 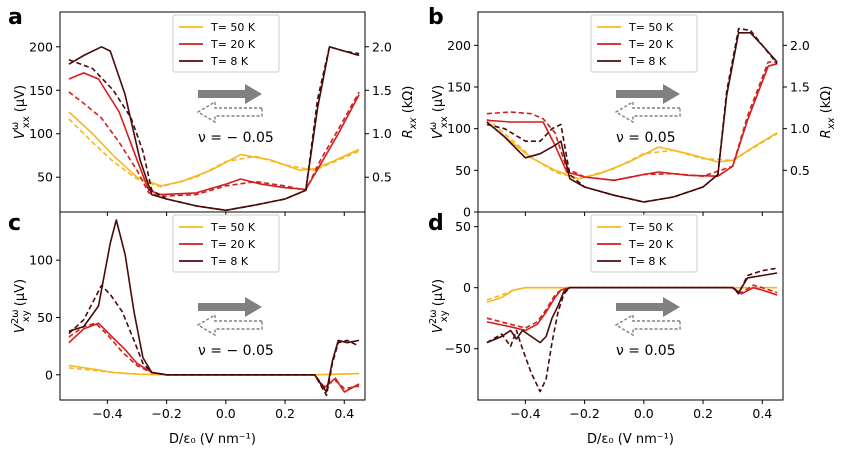 What do you see at coordinates (212, 439) in the screenshot?
I see `x-axis-title-c: D/ε₀ (V nm⁻¹)` at bounding box center [212, 439].